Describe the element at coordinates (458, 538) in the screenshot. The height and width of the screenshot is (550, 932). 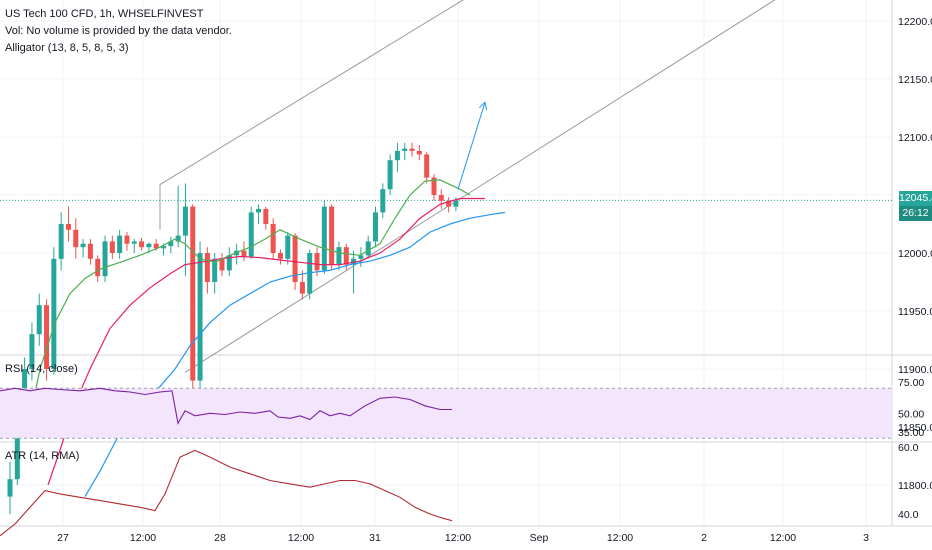
I see `time-tick-5: 12:00` at that location.